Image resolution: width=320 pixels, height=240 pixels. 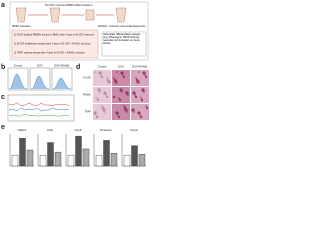 What do you see at coordinates (102, 67) in the screenshot?
I see `column-label: Control` at bounding box center [102, 67].